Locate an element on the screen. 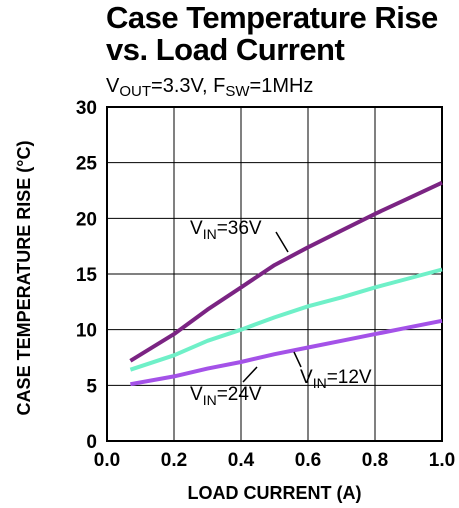 This screenshot has height=508, width=459. chart-title-line-2: vs. Load Current is located at coordinates (225, 49).